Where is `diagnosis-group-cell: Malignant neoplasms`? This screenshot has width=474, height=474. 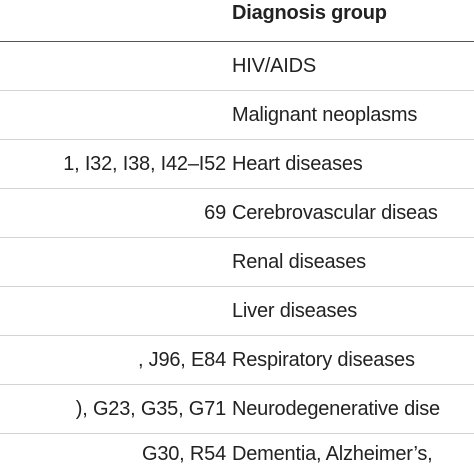
diagnosis-group-cell: Malignant neoplasms is located at coordinates (325, 114).